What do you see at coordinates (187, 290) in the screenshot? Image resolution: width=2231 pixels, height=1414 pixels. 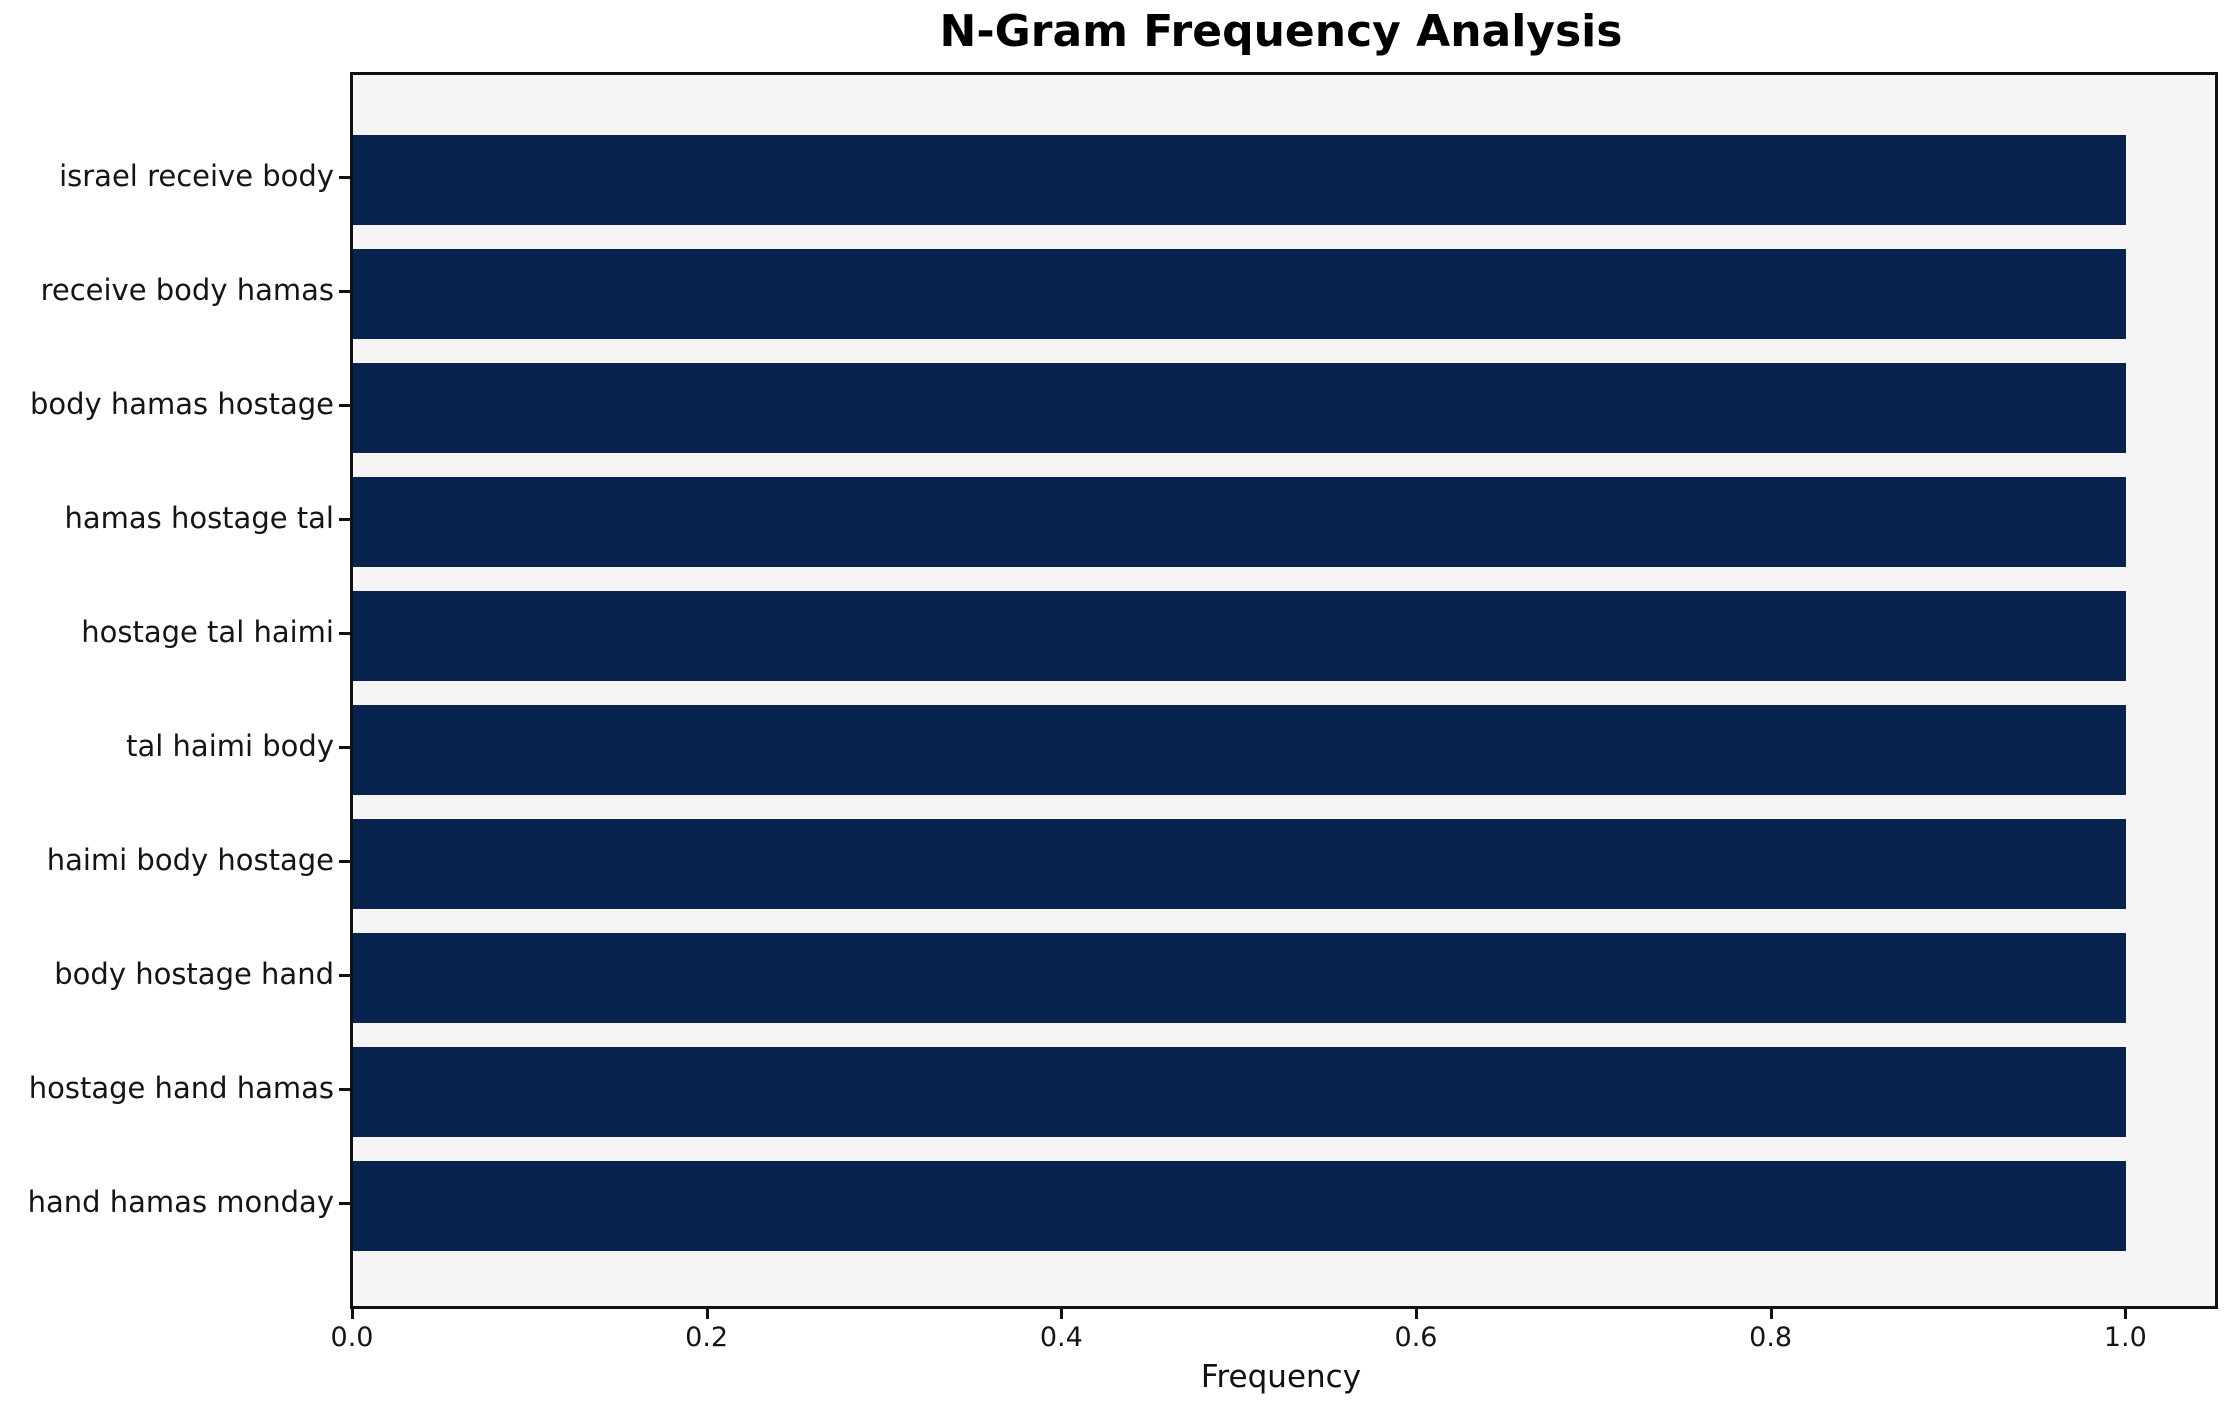 I see `y-tick-label: receive body hamas` at bounding box center [187, 290].